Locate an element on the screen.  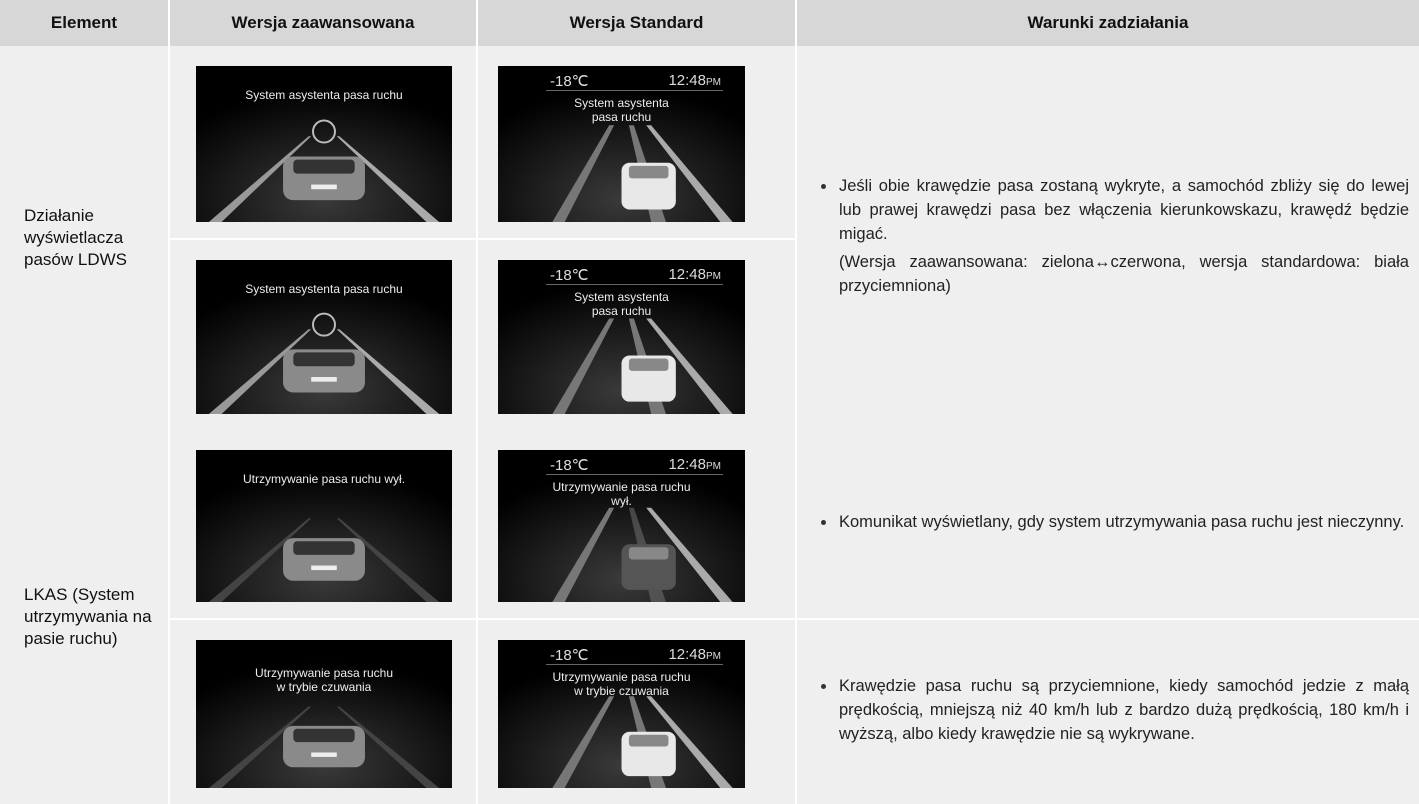
header-text: Element is located at coordinates (84, 22).